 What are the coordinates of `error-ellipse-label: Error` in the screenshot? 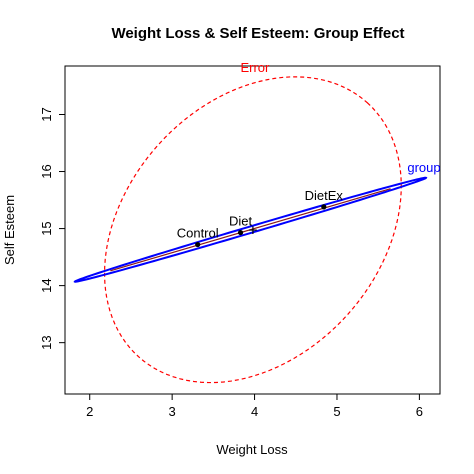 It's located at (255, 67).